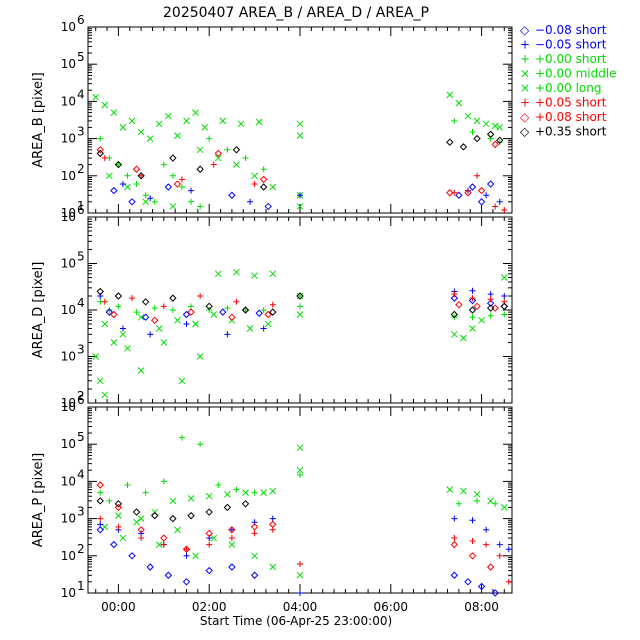 The width and height of the screenshot is (640, 640). What do you see at coordinates (81, 396) in the screenshot?
I see `y-tick-exponent: 2` at bounding box center [81, 396].